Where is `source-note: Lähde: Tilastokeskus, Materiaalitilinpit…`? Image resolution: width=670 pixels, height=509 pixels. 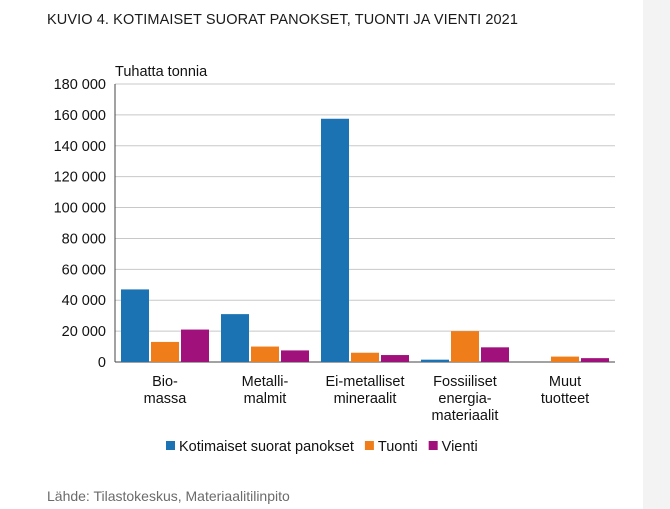
source-note: Lähde: Tilastokeskus, Materiaalitilinpit… is located at coordinates (168, 496).